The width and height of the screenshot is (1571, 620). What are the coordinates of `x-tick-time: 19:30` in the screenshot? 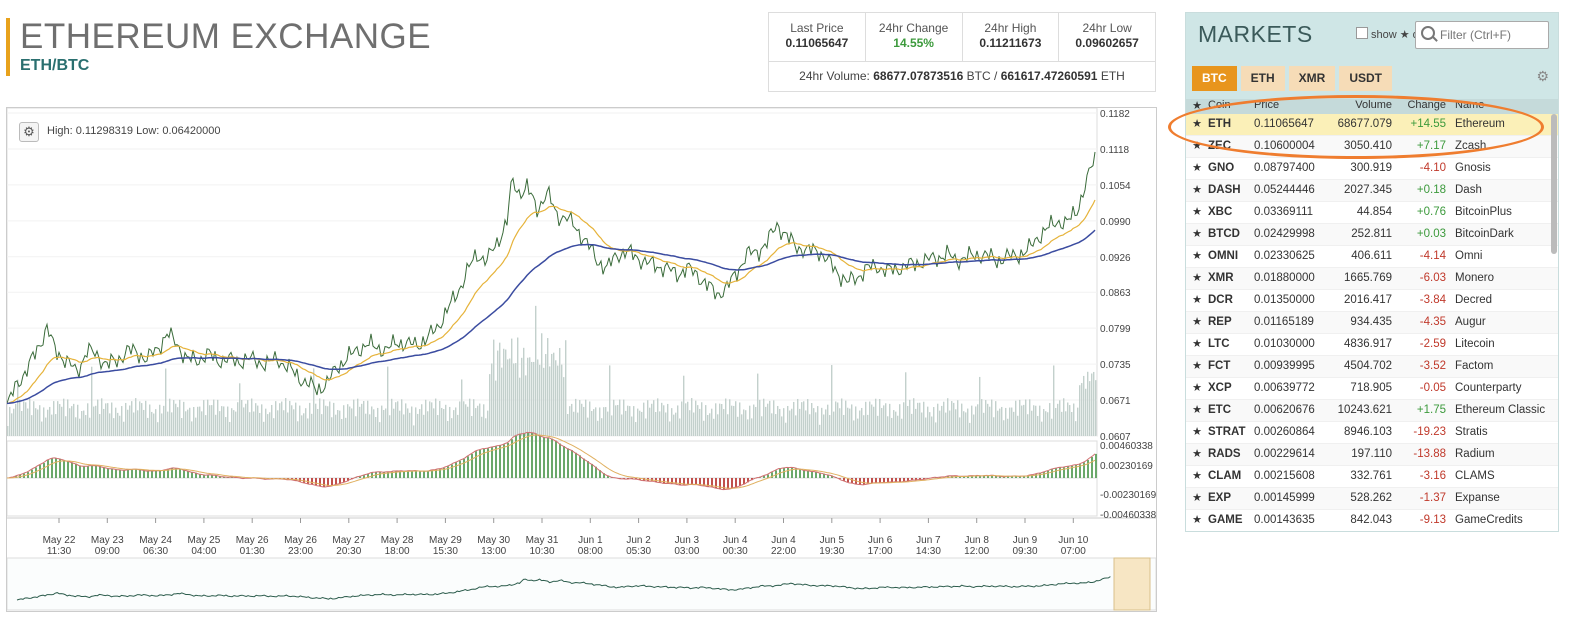 It's located at (831, 551).